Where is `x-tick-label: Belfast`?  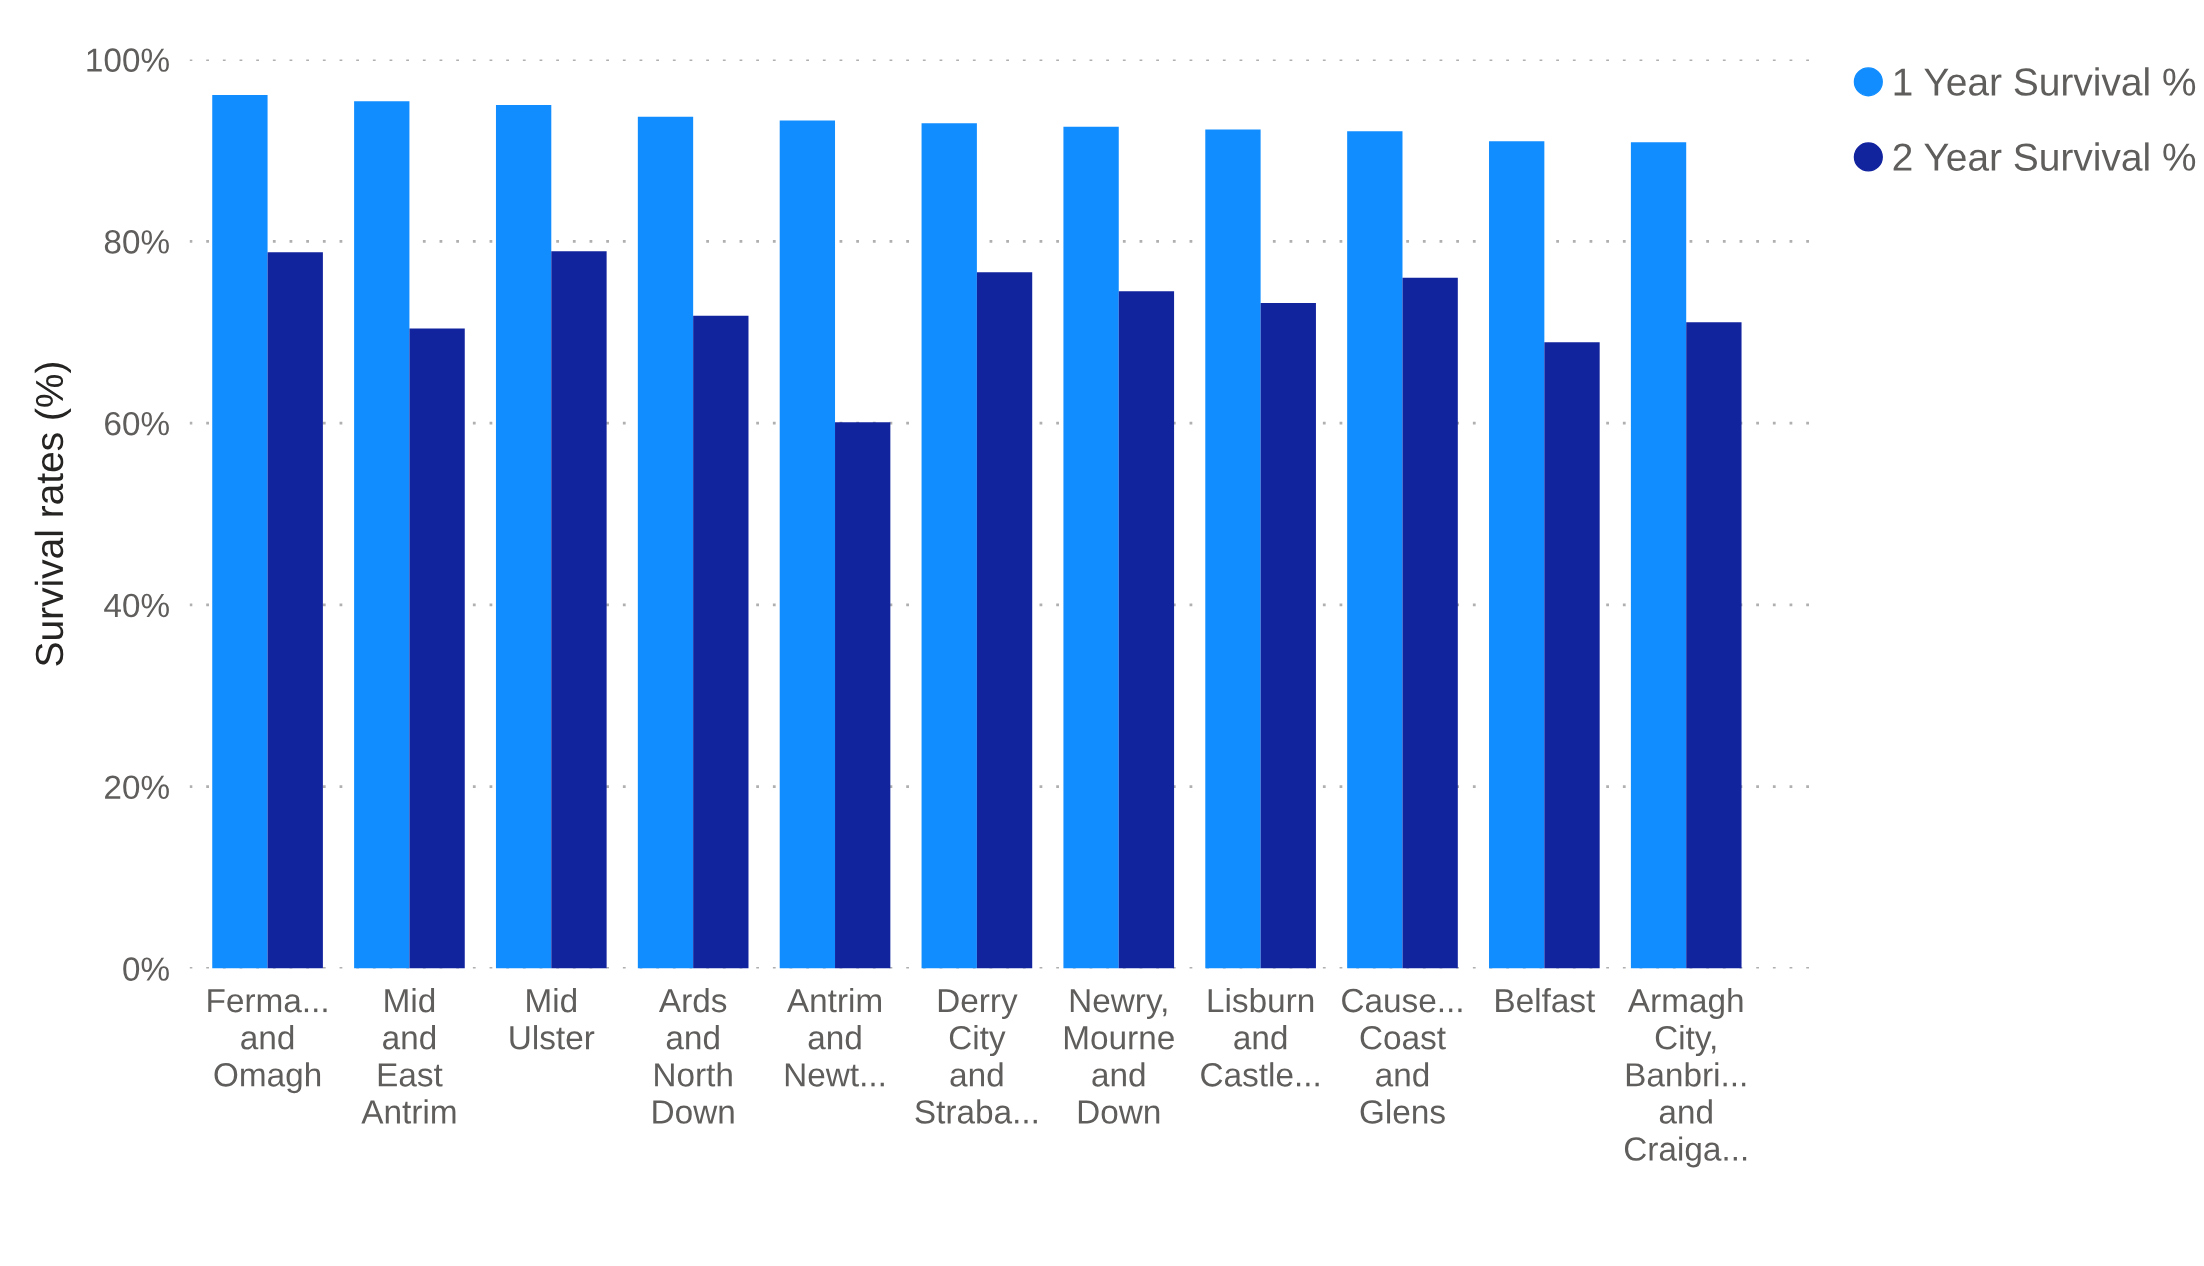 x-tick-label: Belfast is located at coordinates (1546, 1000).